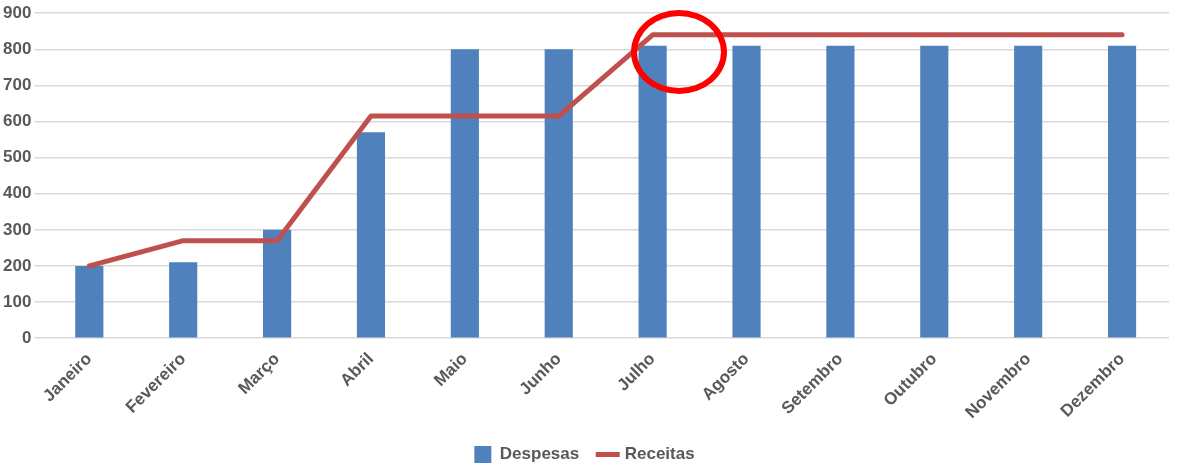  I want to click on y-tick-label: 500, so click(17, 157).